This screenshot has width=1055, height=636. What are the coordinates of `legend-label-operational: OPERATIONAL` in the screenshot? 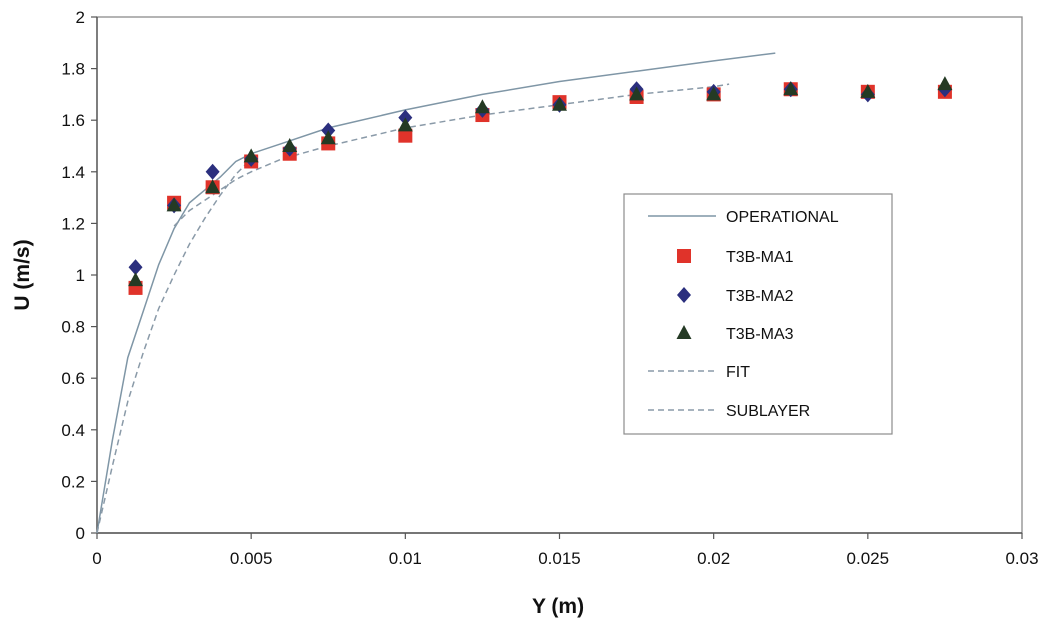 It's located at (782, 217).